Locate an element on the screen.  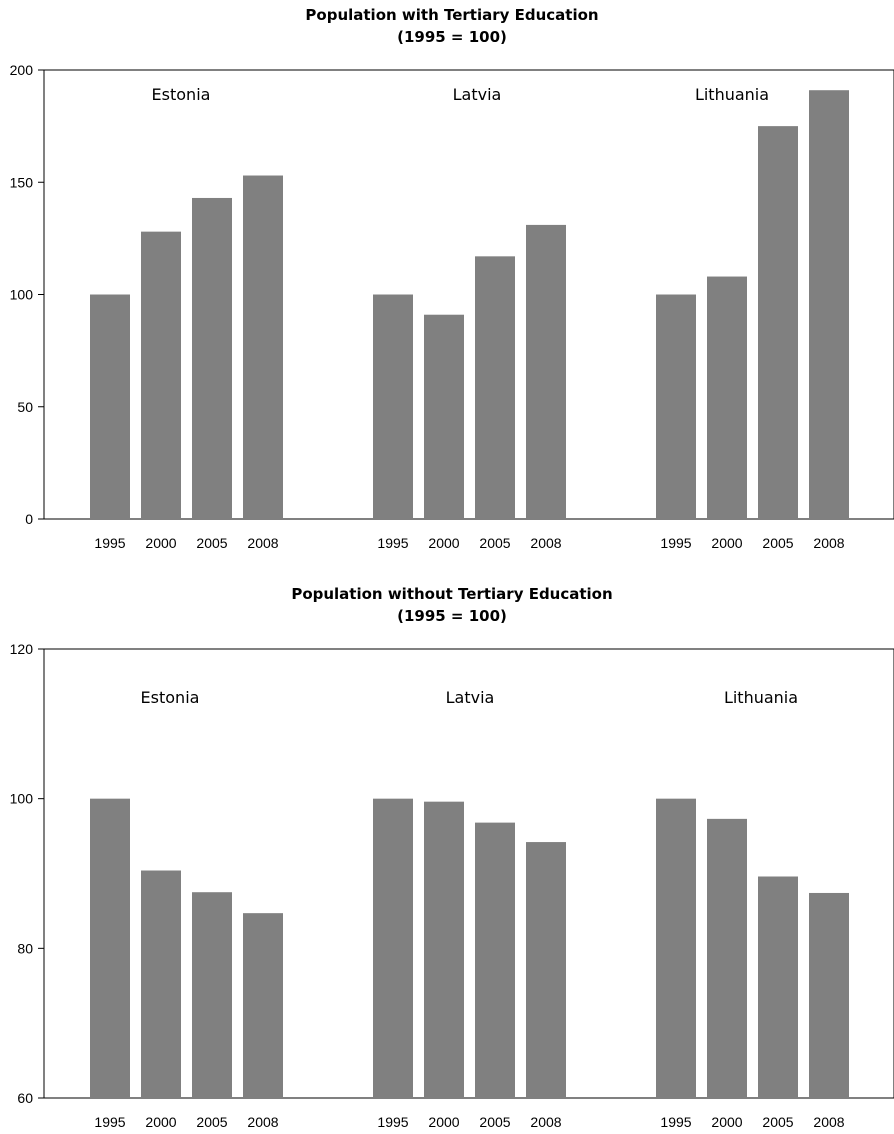
chart-title: Population without Tertiary Education is located at coordinates (451, 594).